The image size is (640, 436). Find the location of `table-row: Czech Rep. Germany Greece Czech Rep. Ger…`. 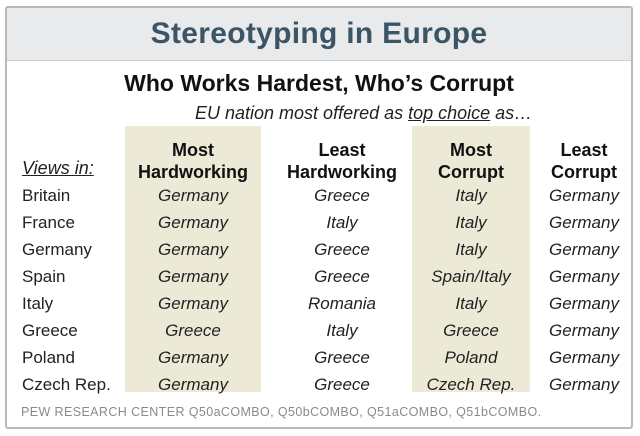

table-row: Czech Rep. Germany Greece Czech Rep. Ger… is located at coordinates (319, 387).